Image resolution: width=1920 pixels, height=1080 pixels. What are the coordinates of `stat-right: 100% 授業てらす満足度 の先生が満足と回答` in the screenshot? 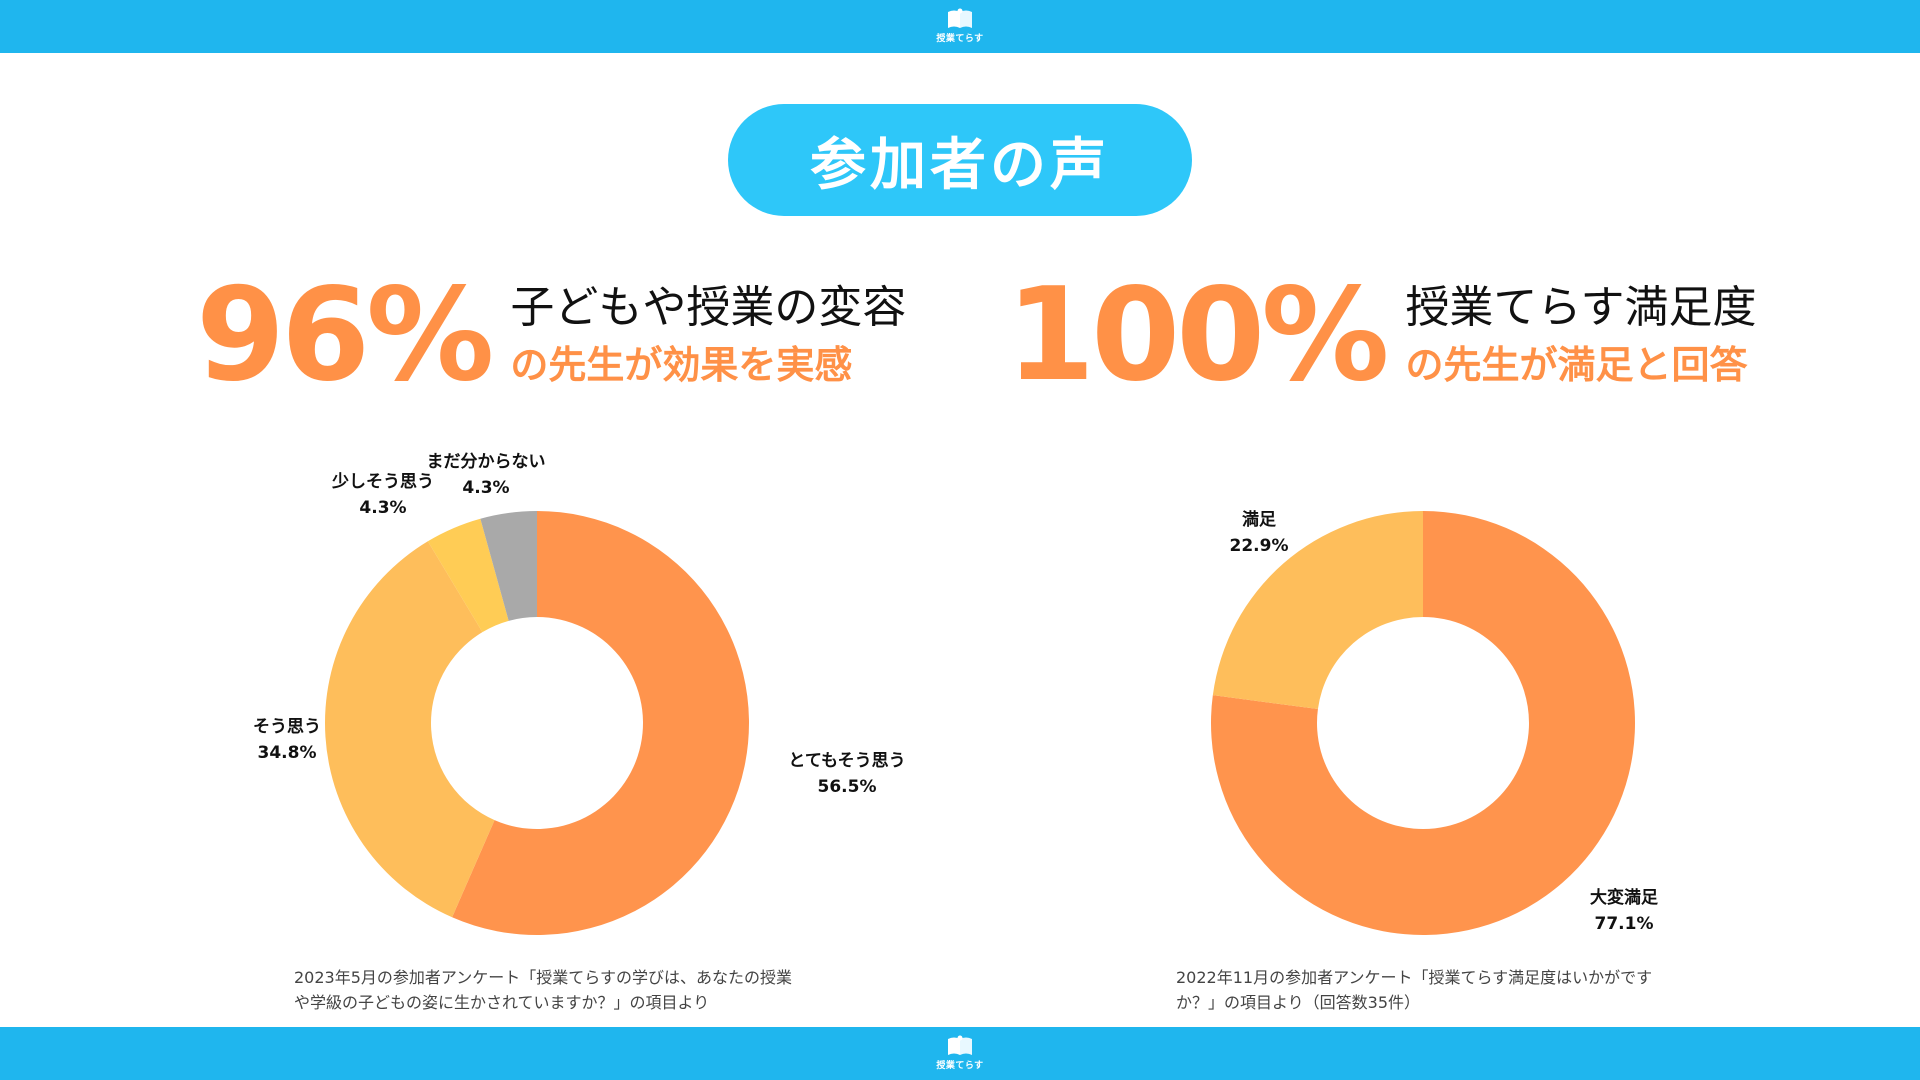 It's located at (1381, 336).